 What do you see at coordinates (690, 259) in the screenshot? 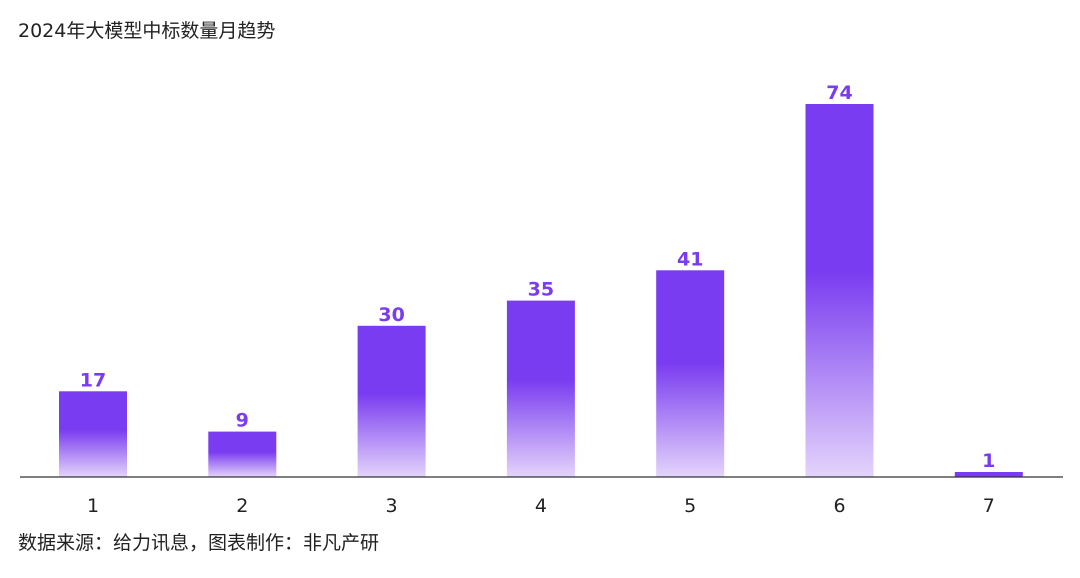
I see `data-label-5: 41` at bounding box center [690, 259].